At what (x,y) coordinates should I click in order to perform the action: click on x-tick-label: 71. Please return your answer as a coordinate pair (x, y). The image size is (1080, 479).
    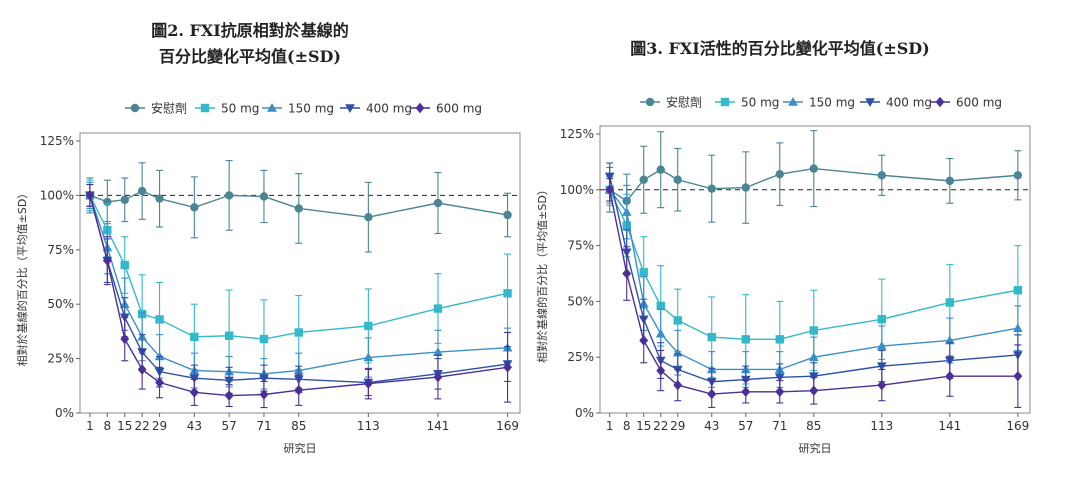
    Looking at the image, I should click on (779, 426).